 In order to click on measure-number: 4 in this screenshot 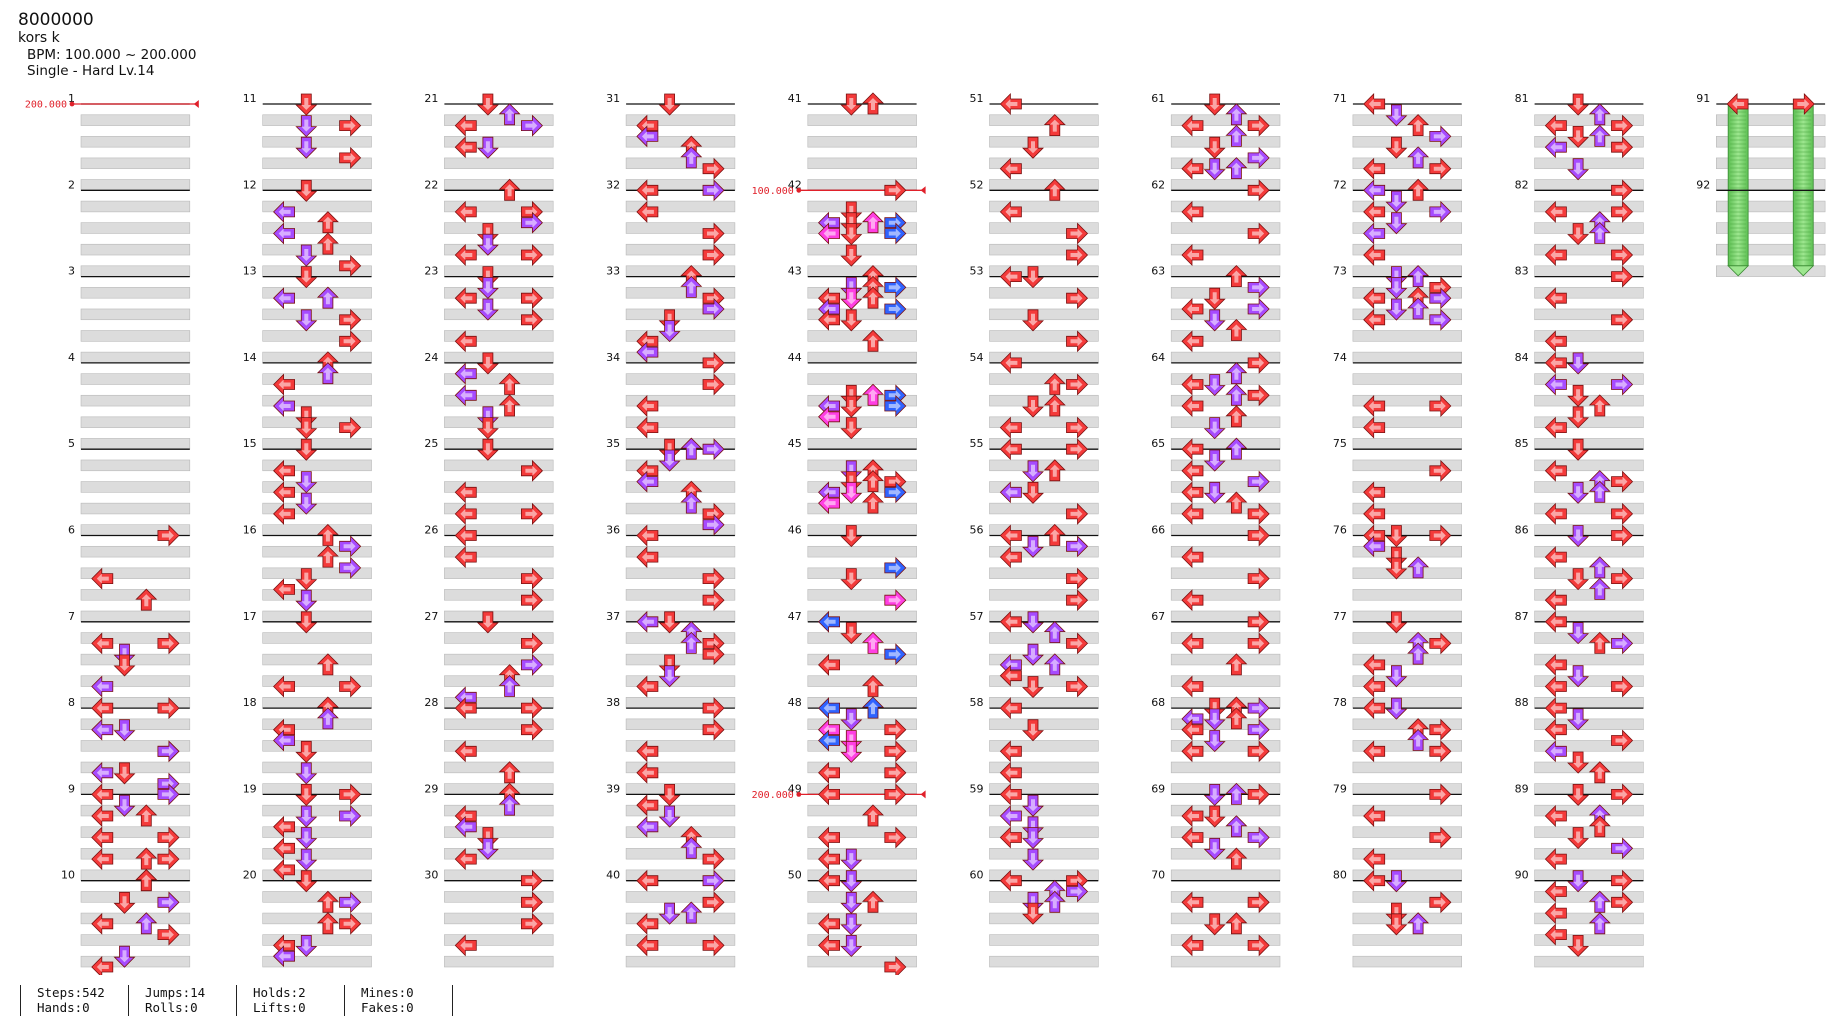, I will do `click(71, 357)`.